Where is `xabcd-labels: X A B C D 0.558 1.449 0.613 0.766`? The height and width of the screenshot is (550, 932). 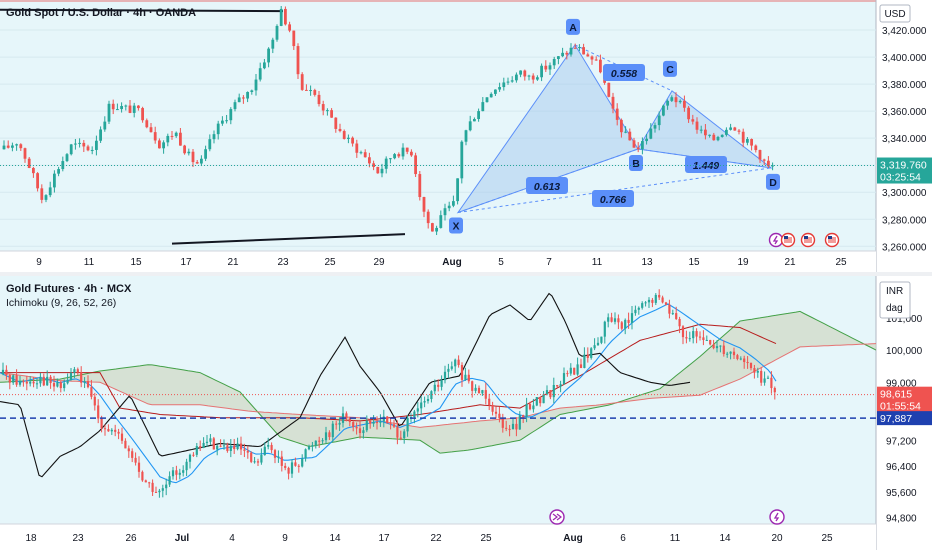 xabcd-labels: X A B C D 0.558 1.449 0.613 0.766 is located at coordinates (614, 126).